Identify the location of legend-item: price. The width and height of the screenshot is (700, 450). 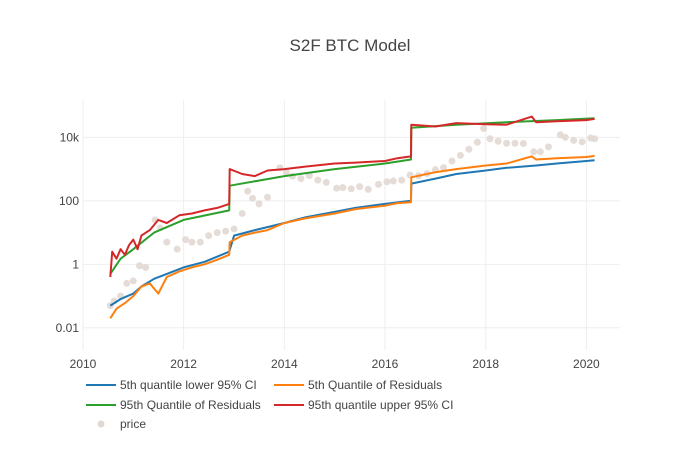
(121, 424).